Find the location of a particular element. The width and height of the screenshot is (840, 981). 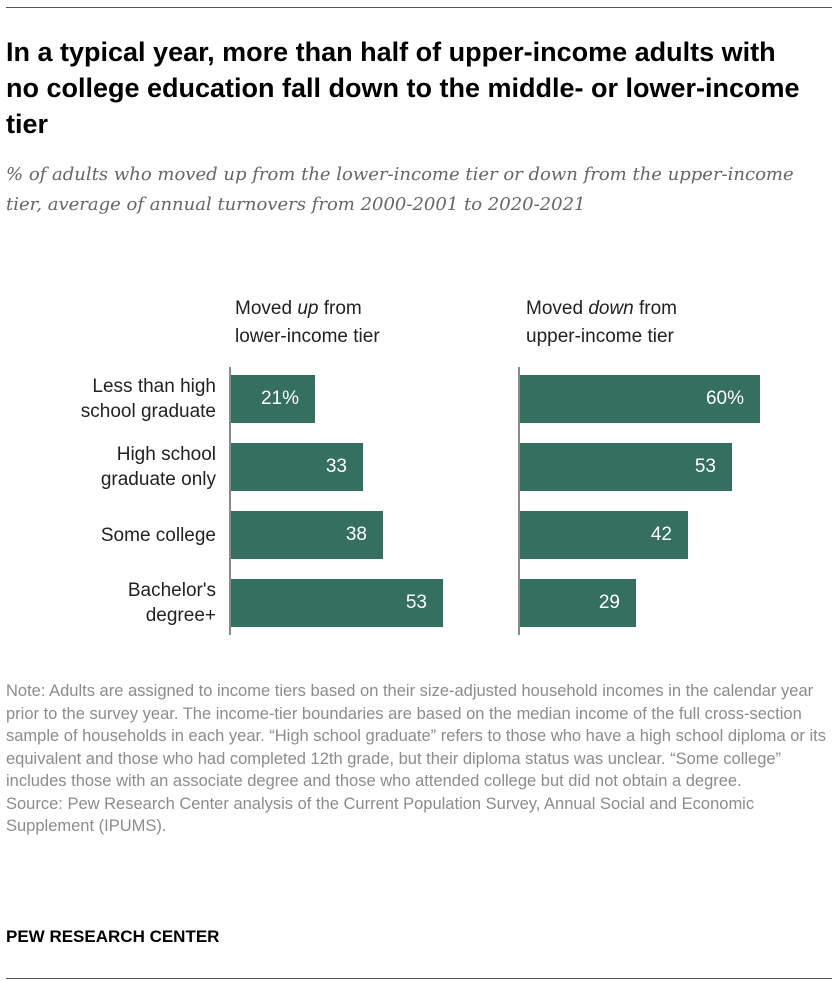

data-label-up: 33 is located at coordinates (336, 466).